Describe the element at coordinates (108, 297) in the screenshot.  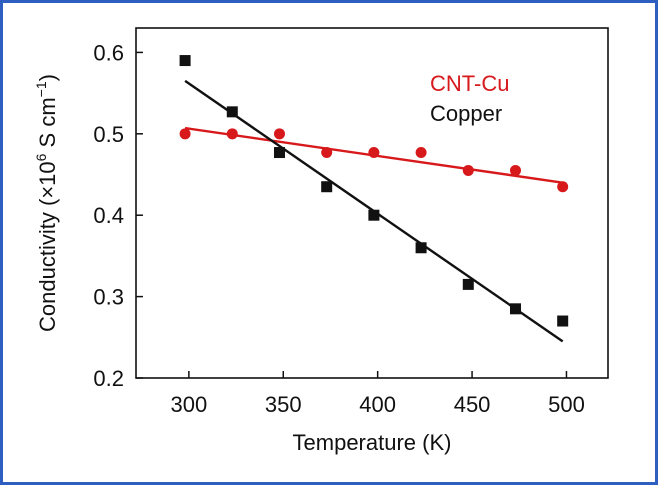
I see `y-tick-label: 0.3` at that location.